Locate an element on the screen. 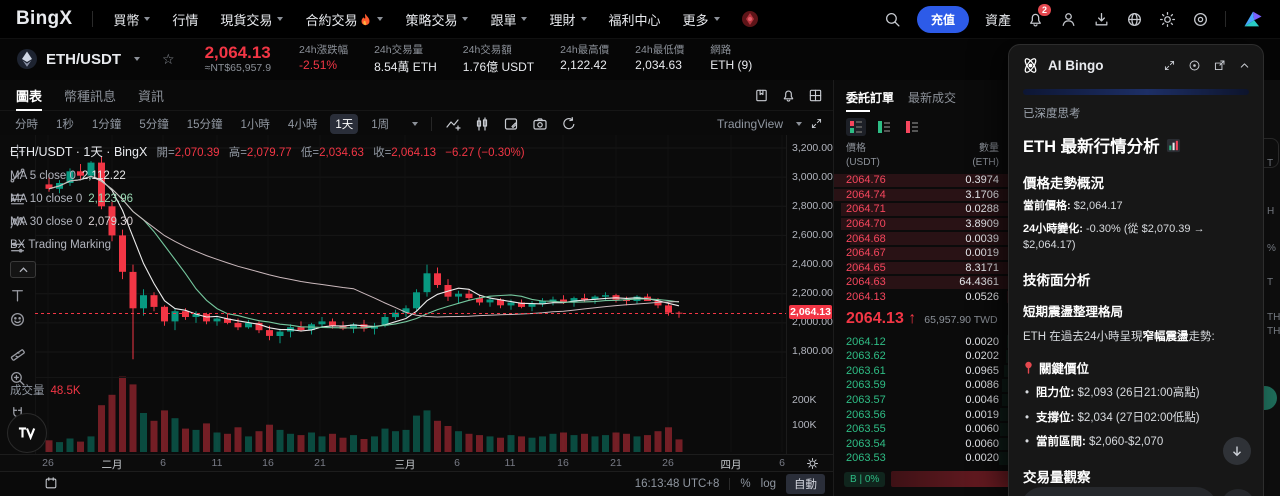 The width and height of the screenshot is (1280, 496). chevron-down-icon is located at coordinates (415, 123).